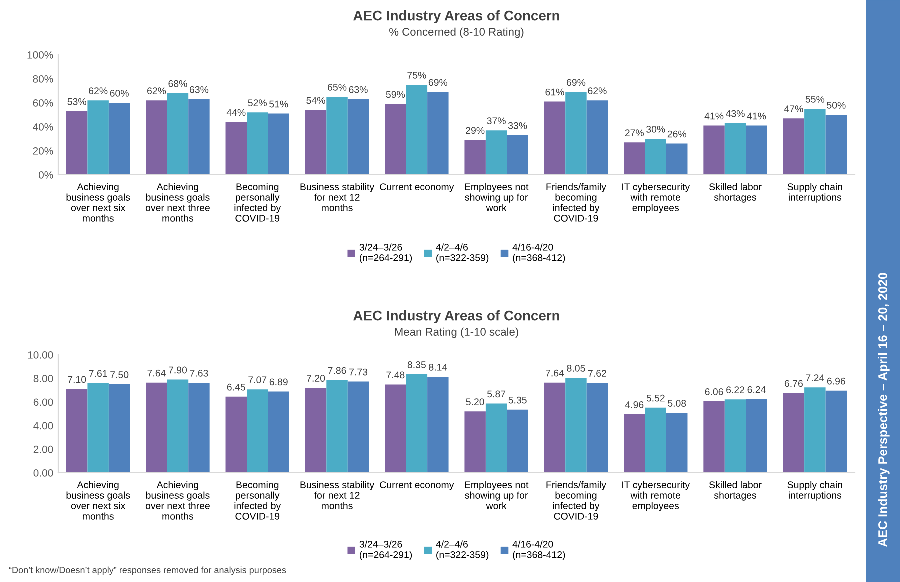 The height and width of the screenshot is (582, 900). I want to click on data-label: 62%, so click(597, 91).